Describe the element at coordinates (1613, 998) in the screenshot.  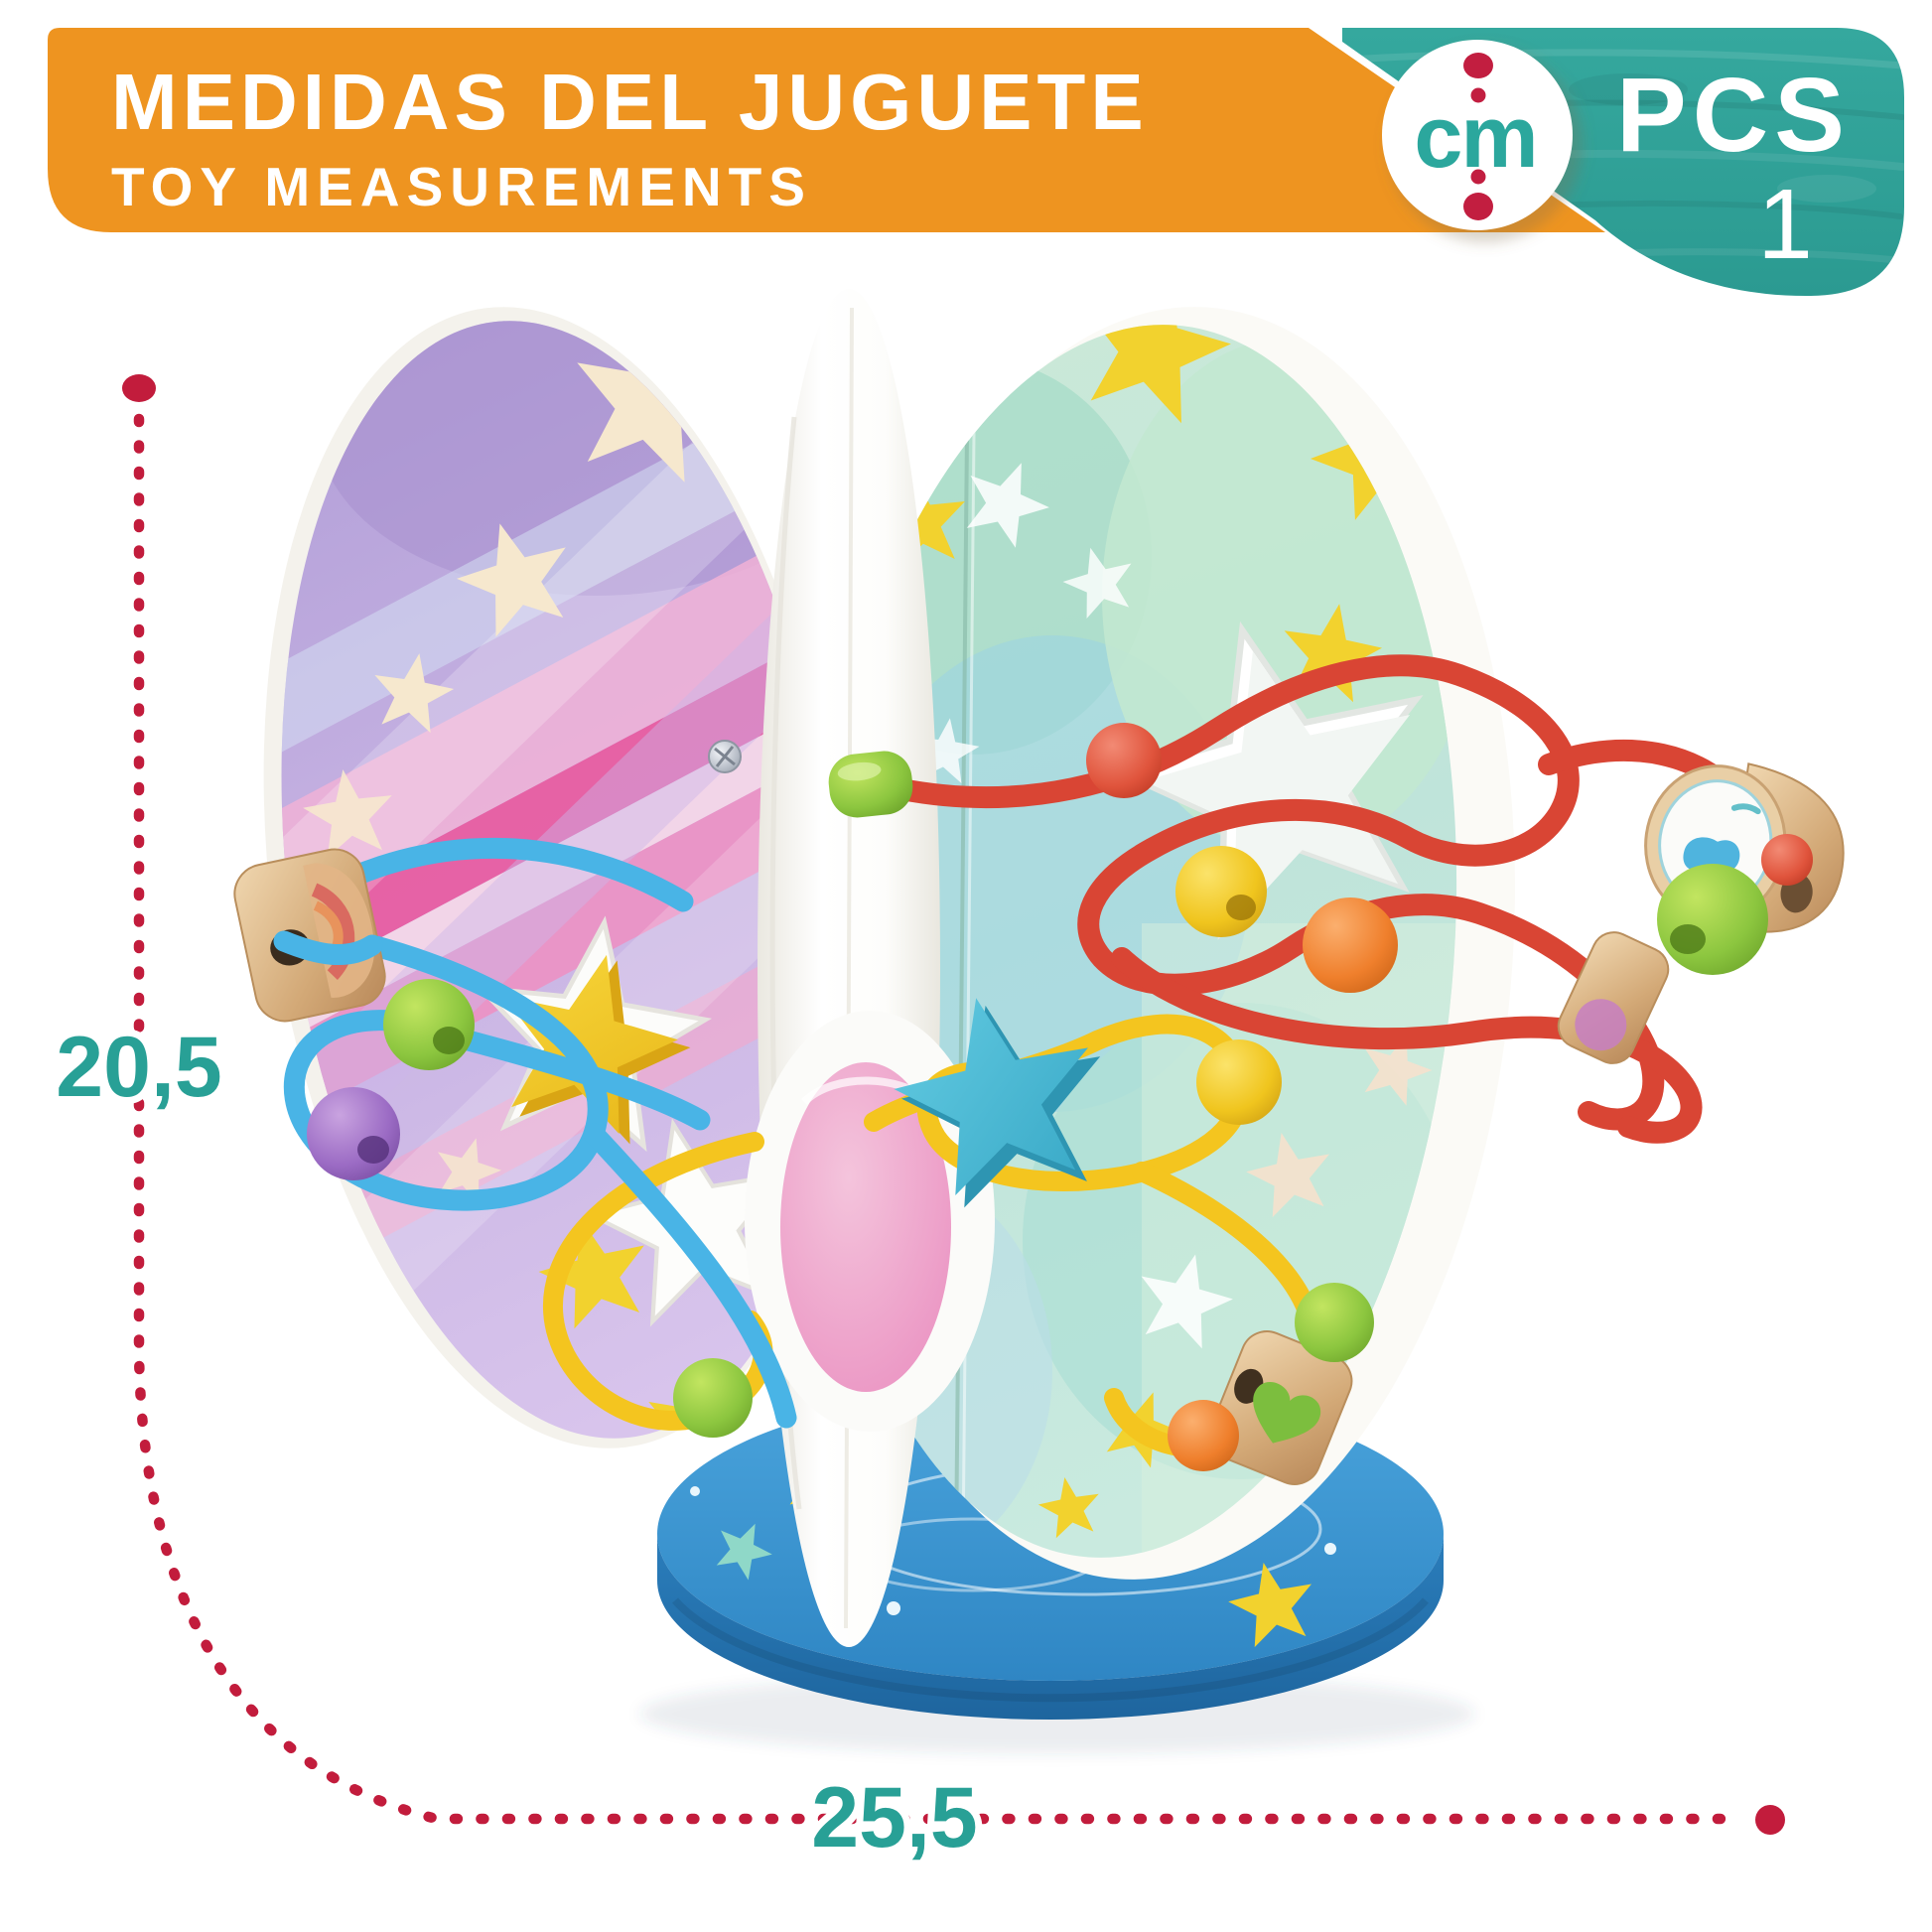
I see `wood-block-purple-ring` at that location.